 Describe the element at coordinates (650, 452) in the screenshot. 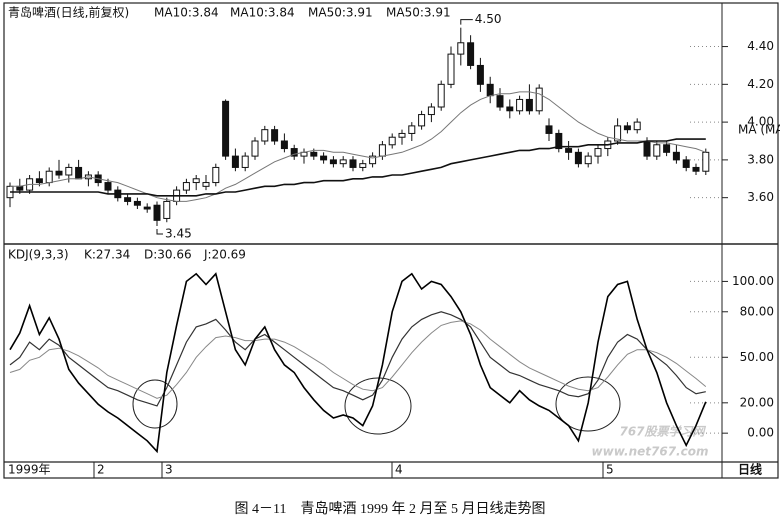

I see `watermark: www.net767.com` at that location.